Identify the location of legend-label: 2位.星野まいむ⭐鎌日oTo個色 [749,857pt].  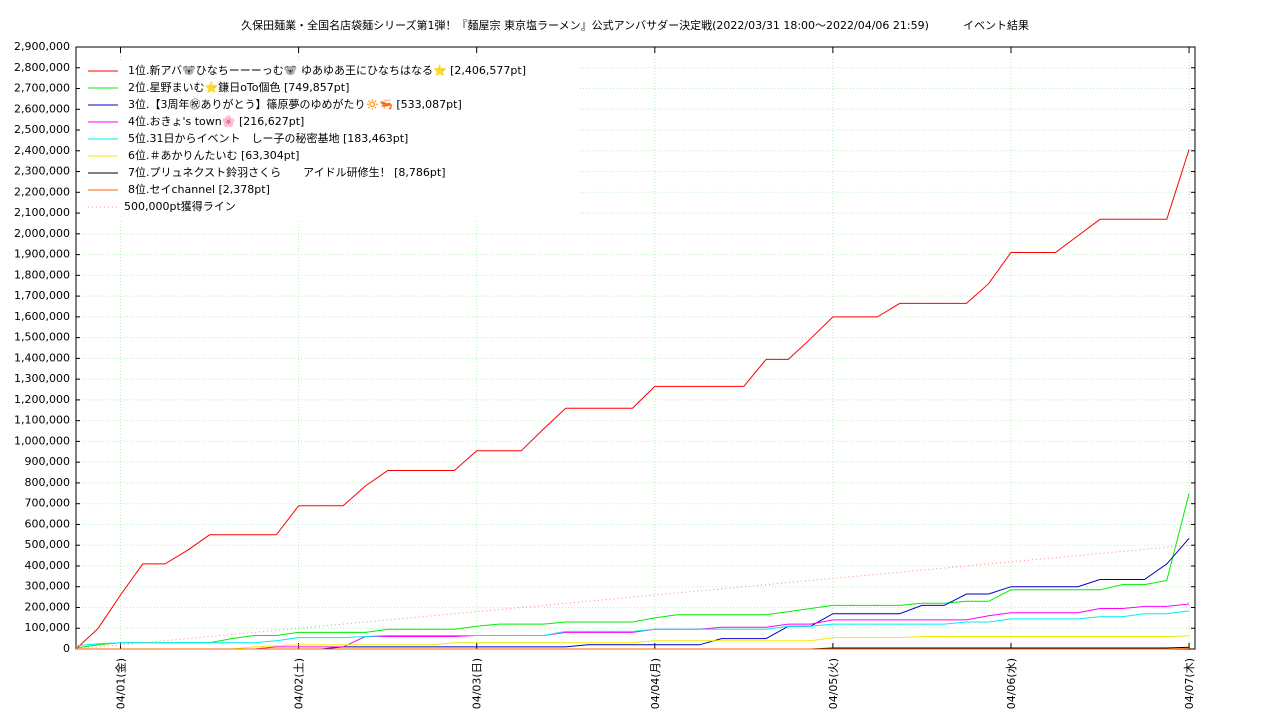
(238, 87).